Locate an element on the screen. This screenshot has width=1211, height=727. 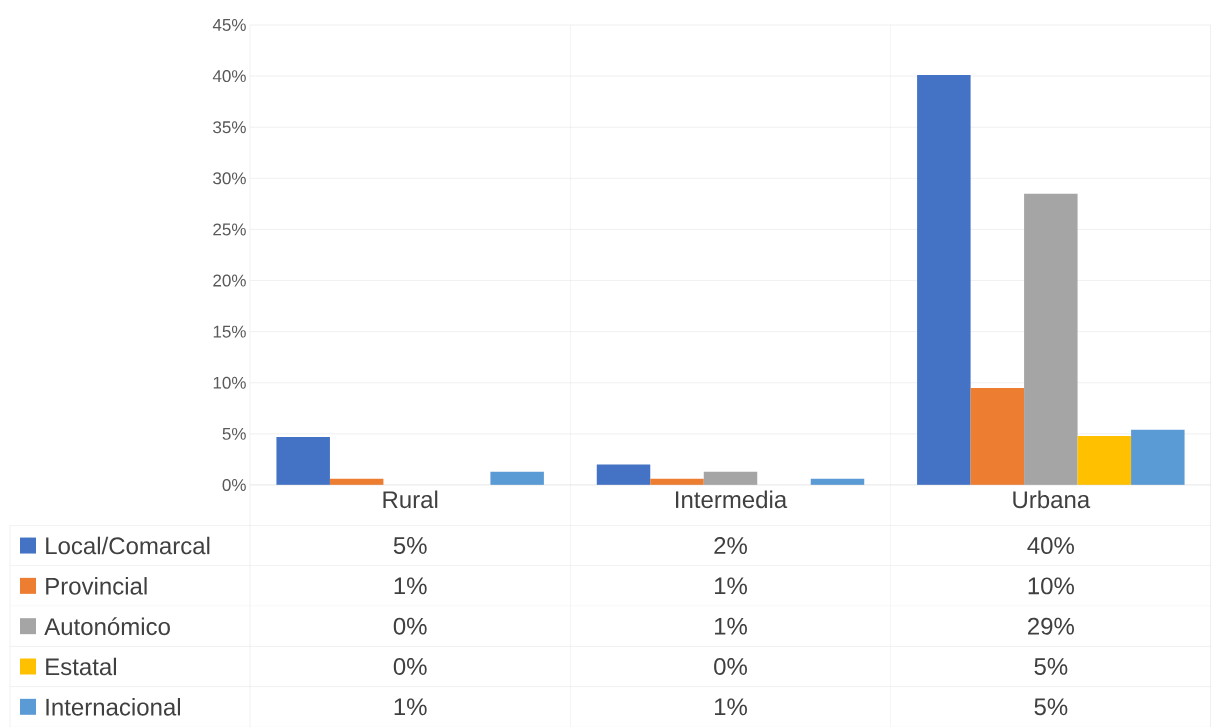
y-tick-label: 30% is located at coordinates (229, 178).